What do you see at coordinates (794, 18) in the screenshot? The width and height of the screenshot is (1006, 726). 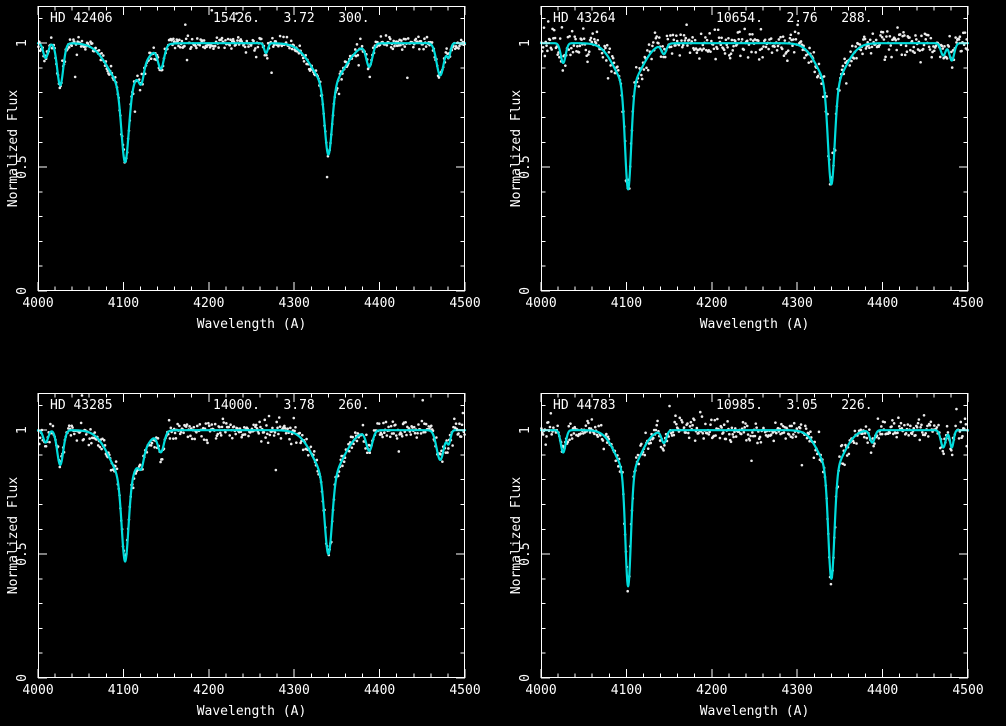 I see `stellar-params-label: 10654. 2.76 288.` at bounding box center [794, 18].